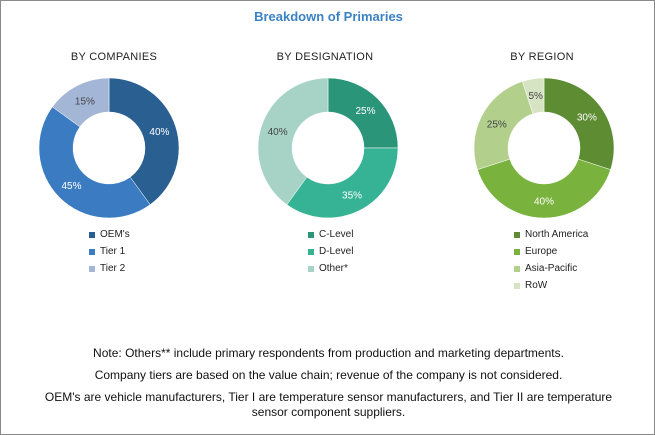 The image size is (655, 435). Describe the element at coordinates (542, 57) in the screenshot. I see `chart-title-region: BY REGION` at that location.